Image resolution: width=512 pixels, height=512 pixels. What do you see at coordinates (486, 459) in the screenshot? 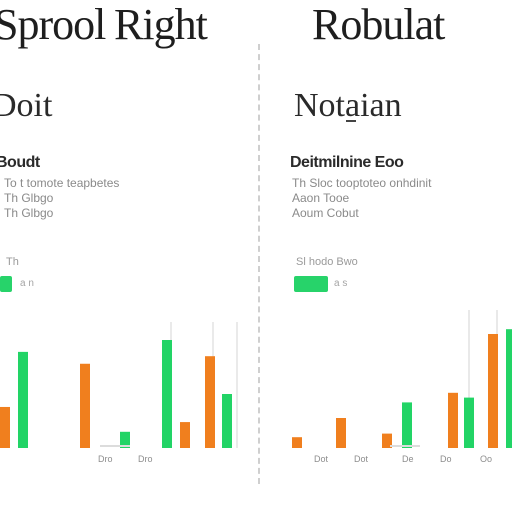
I see `right-chart-tick-label-4: Oo` at bounding box center [486, 459].